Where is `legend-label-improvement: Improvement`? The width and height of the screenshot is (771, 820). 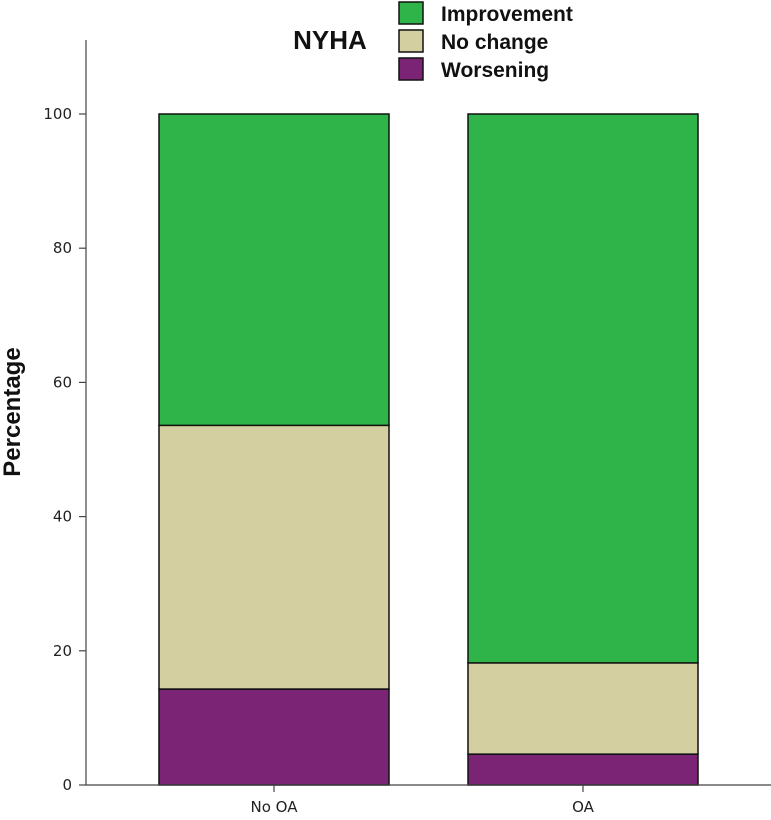 legend-label-improvement: Improvement is located at coordinates (507, 14).